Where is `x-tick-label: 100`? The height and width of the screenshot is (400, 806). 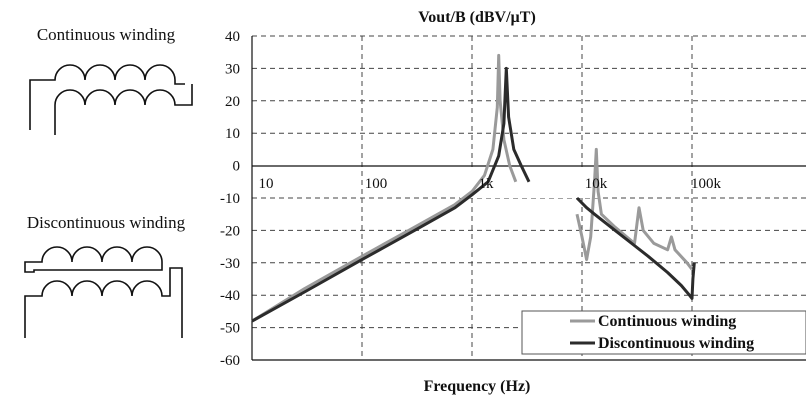
x-tick-label: 100 is located at coordinates (376, 184).